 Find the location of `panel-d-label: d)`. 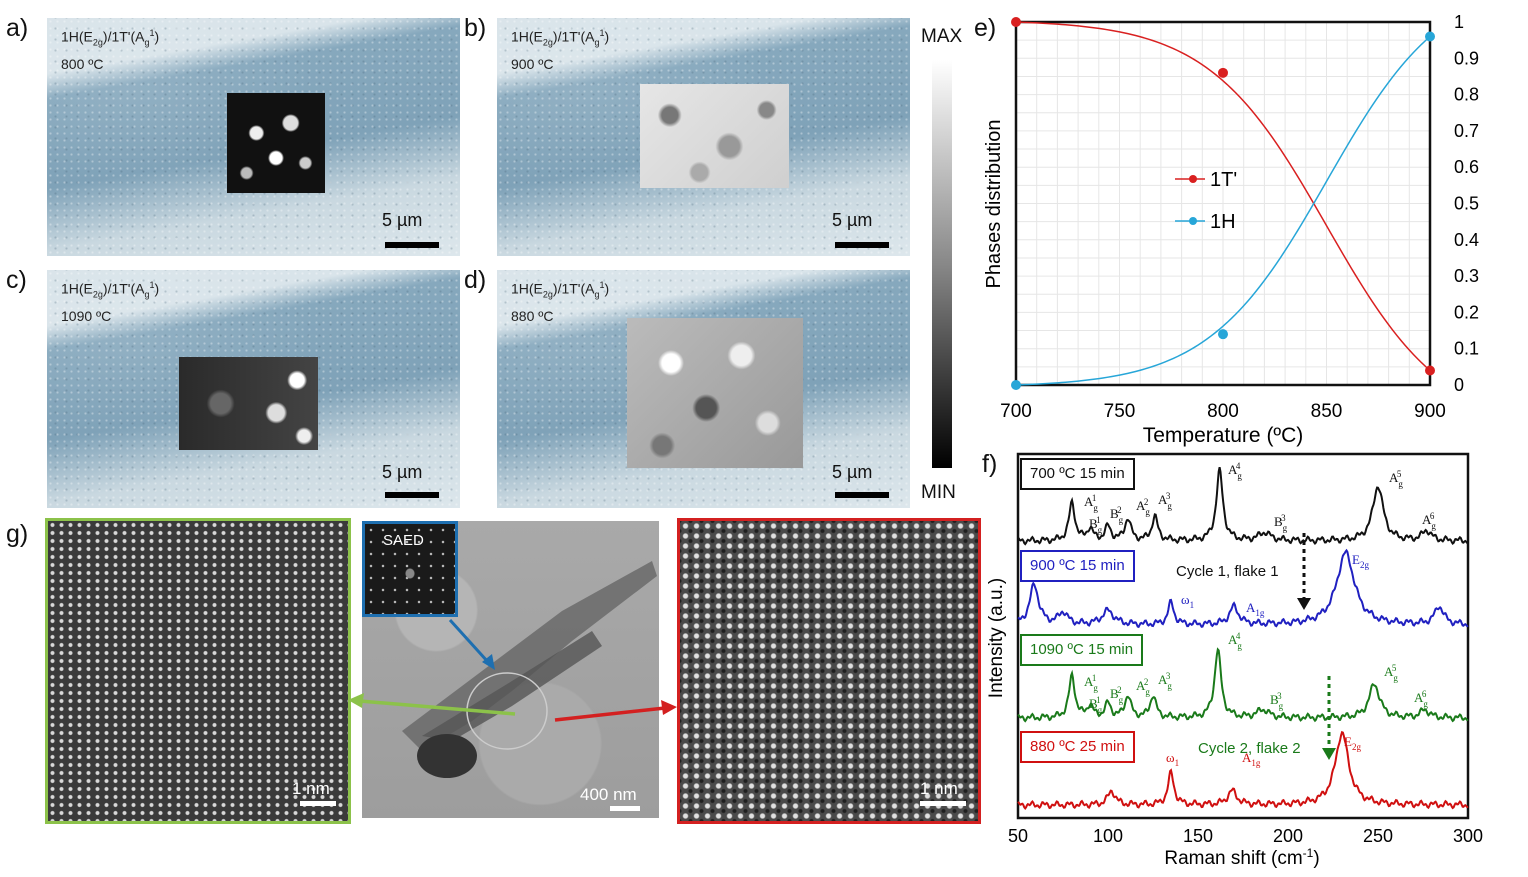

panel-d-label: d) is located at coordinates (475, 280).